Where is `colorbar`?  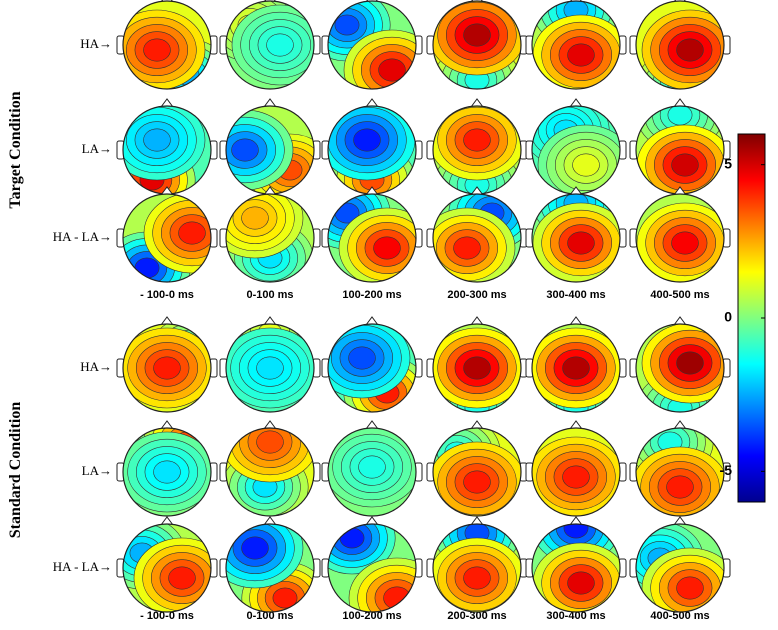
colorbar is located at coordinates (751, 318).